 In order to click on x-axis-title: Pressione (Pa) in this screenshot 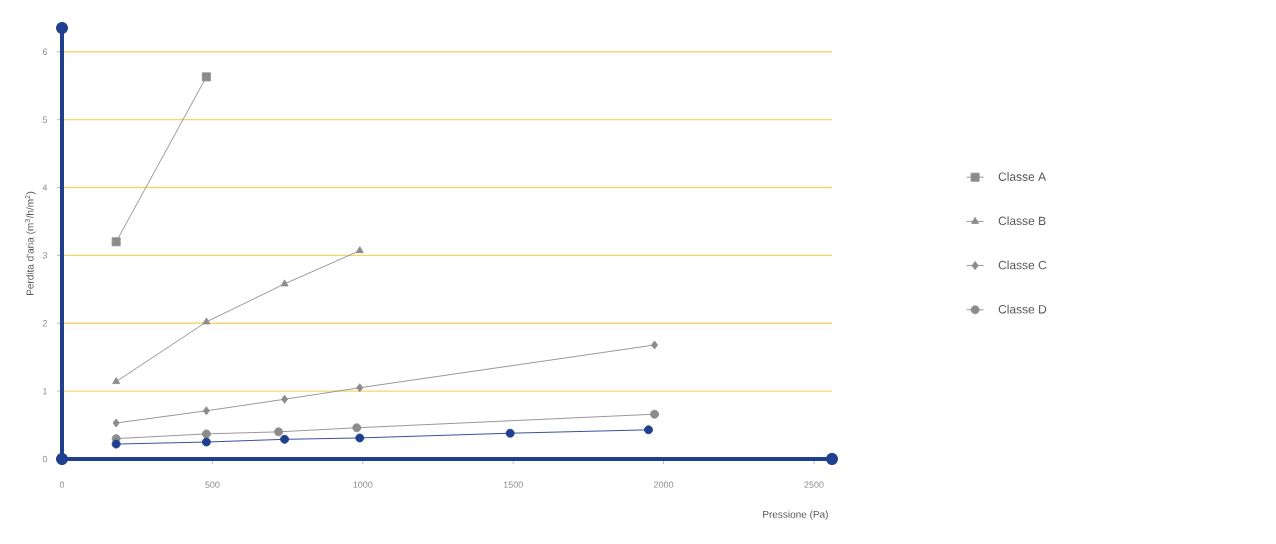, I will do `click(795, 515)`.